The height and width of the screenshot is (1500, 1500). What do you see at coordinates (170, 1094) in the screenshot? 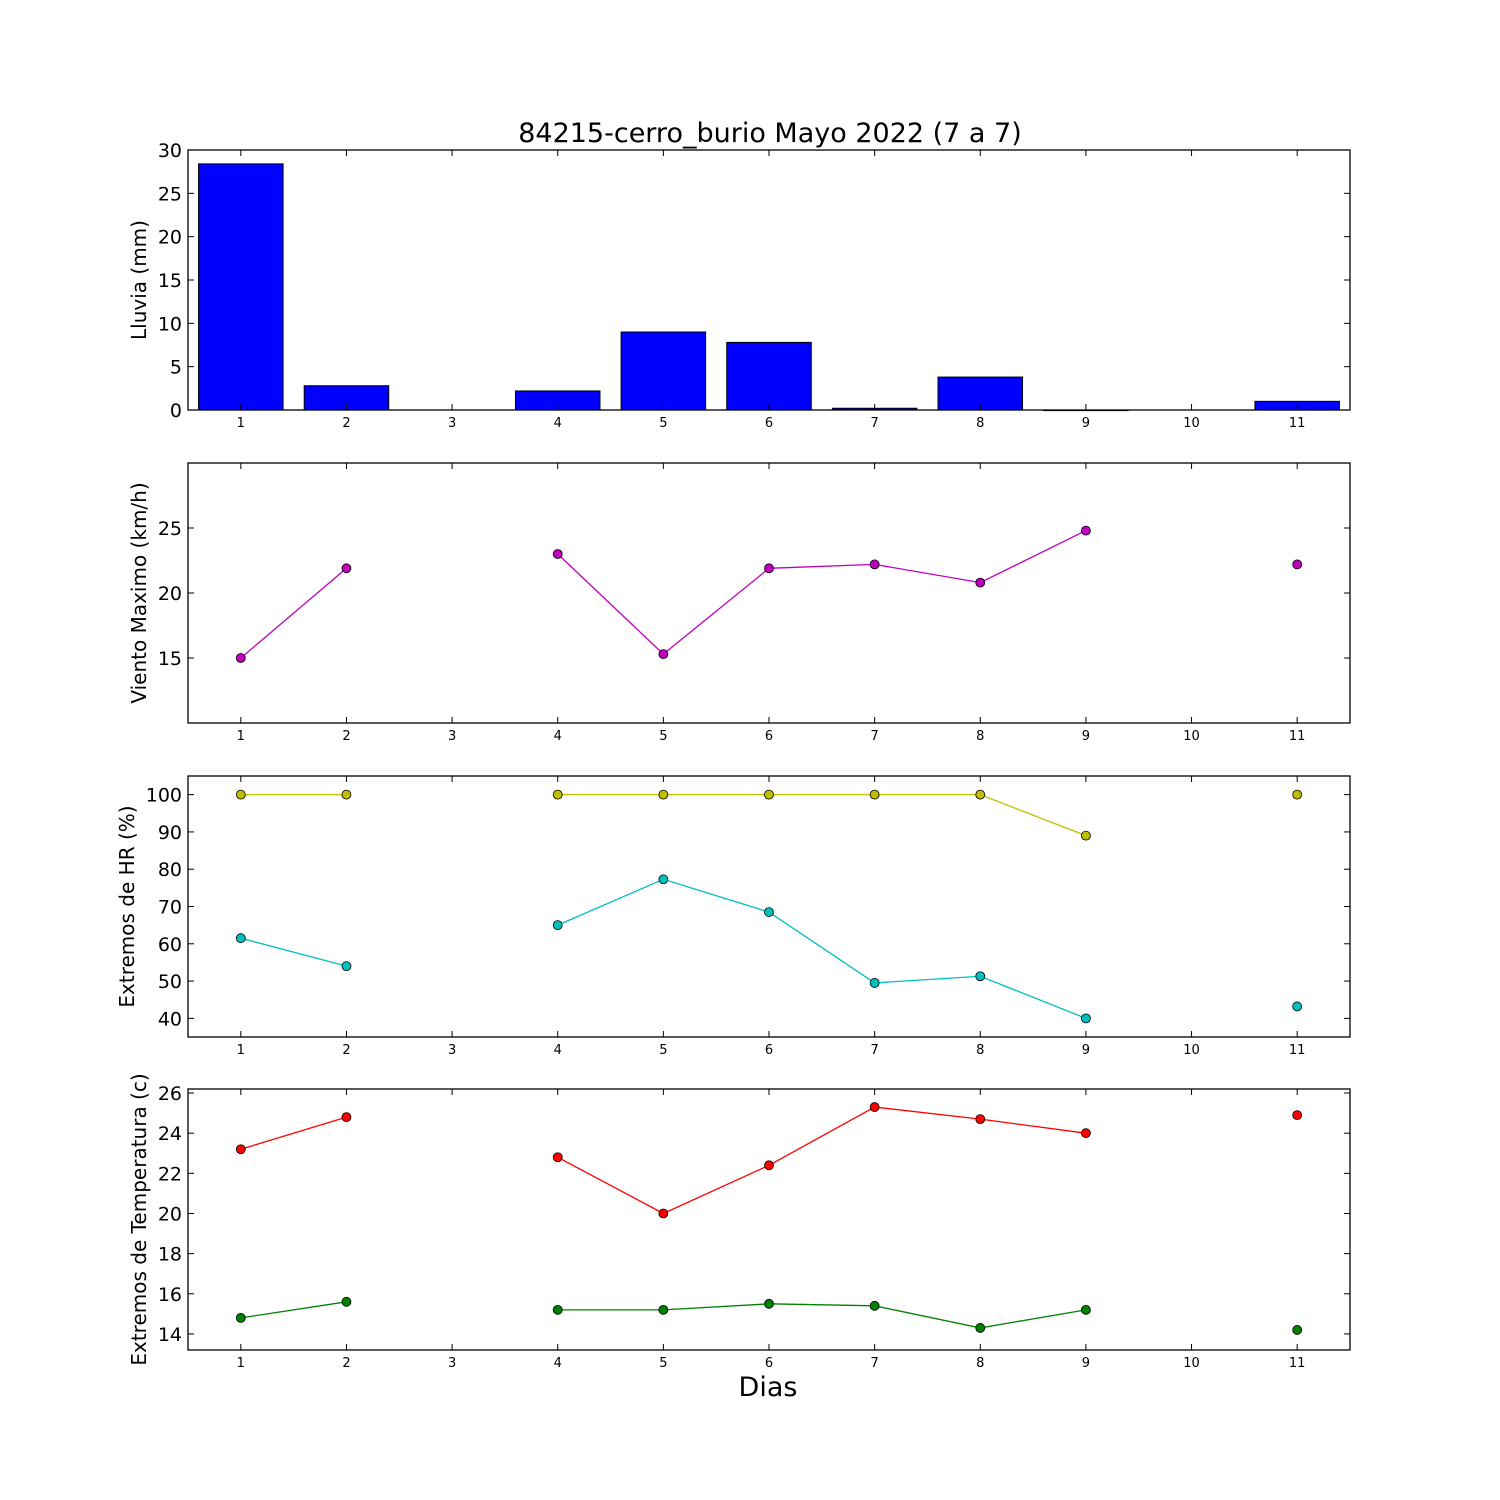
I see `y-tick-label: 26` at bounding box center [170, 1094].